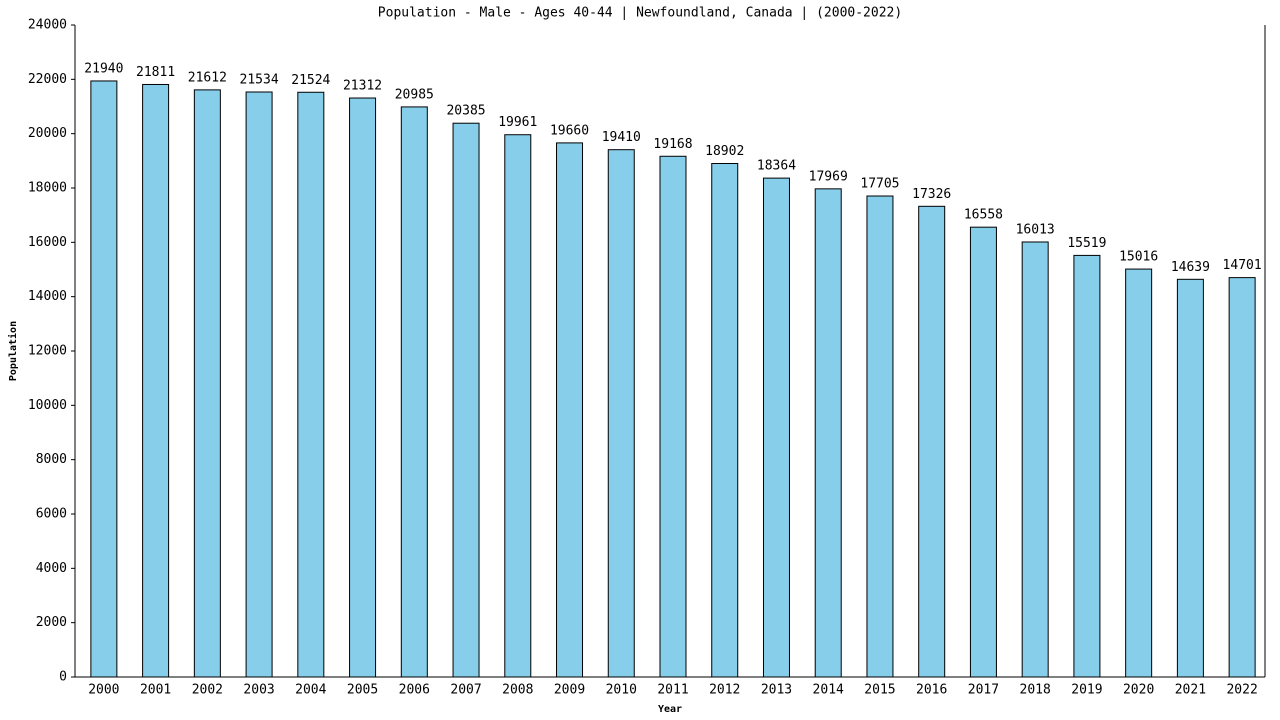 This screenshot has width=1280, height=720. What do you see at coordinates (879, 184) in the screenshot?
I see `value-label: 17705` at bounding box center [879, 184].